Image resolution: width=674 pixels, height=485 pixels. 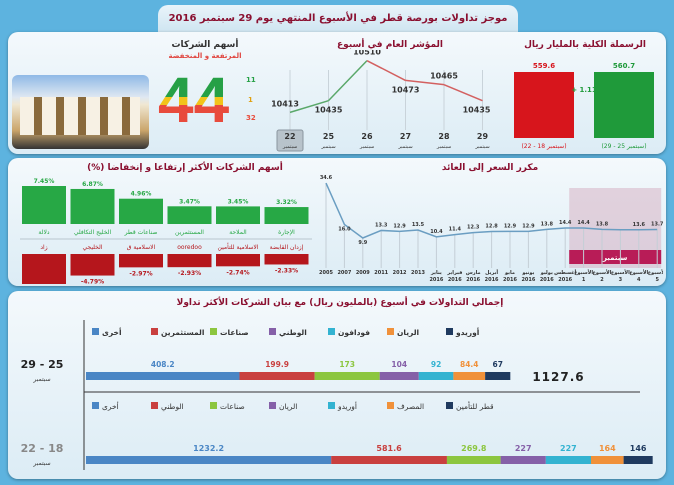 What do you see at coordinates (624, 105) in the screenshot?
I see `market-cap-bar` at bounding box center [624, 105].